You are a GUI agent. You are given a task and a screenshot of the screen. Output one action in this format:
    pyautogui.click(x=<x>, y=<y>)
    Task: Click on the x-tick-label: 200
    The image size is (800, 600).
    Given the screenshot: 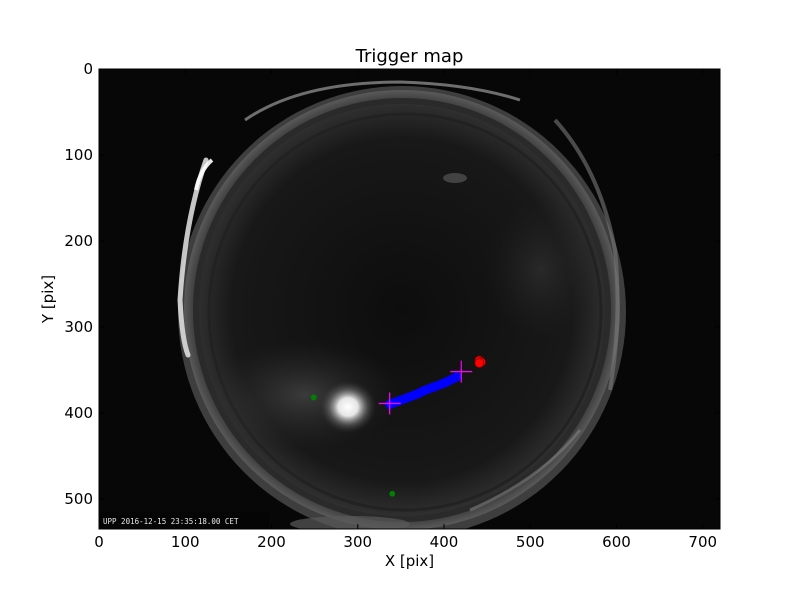 What is the action you would take?
    pyautogui.click(x=271, y=542)
    